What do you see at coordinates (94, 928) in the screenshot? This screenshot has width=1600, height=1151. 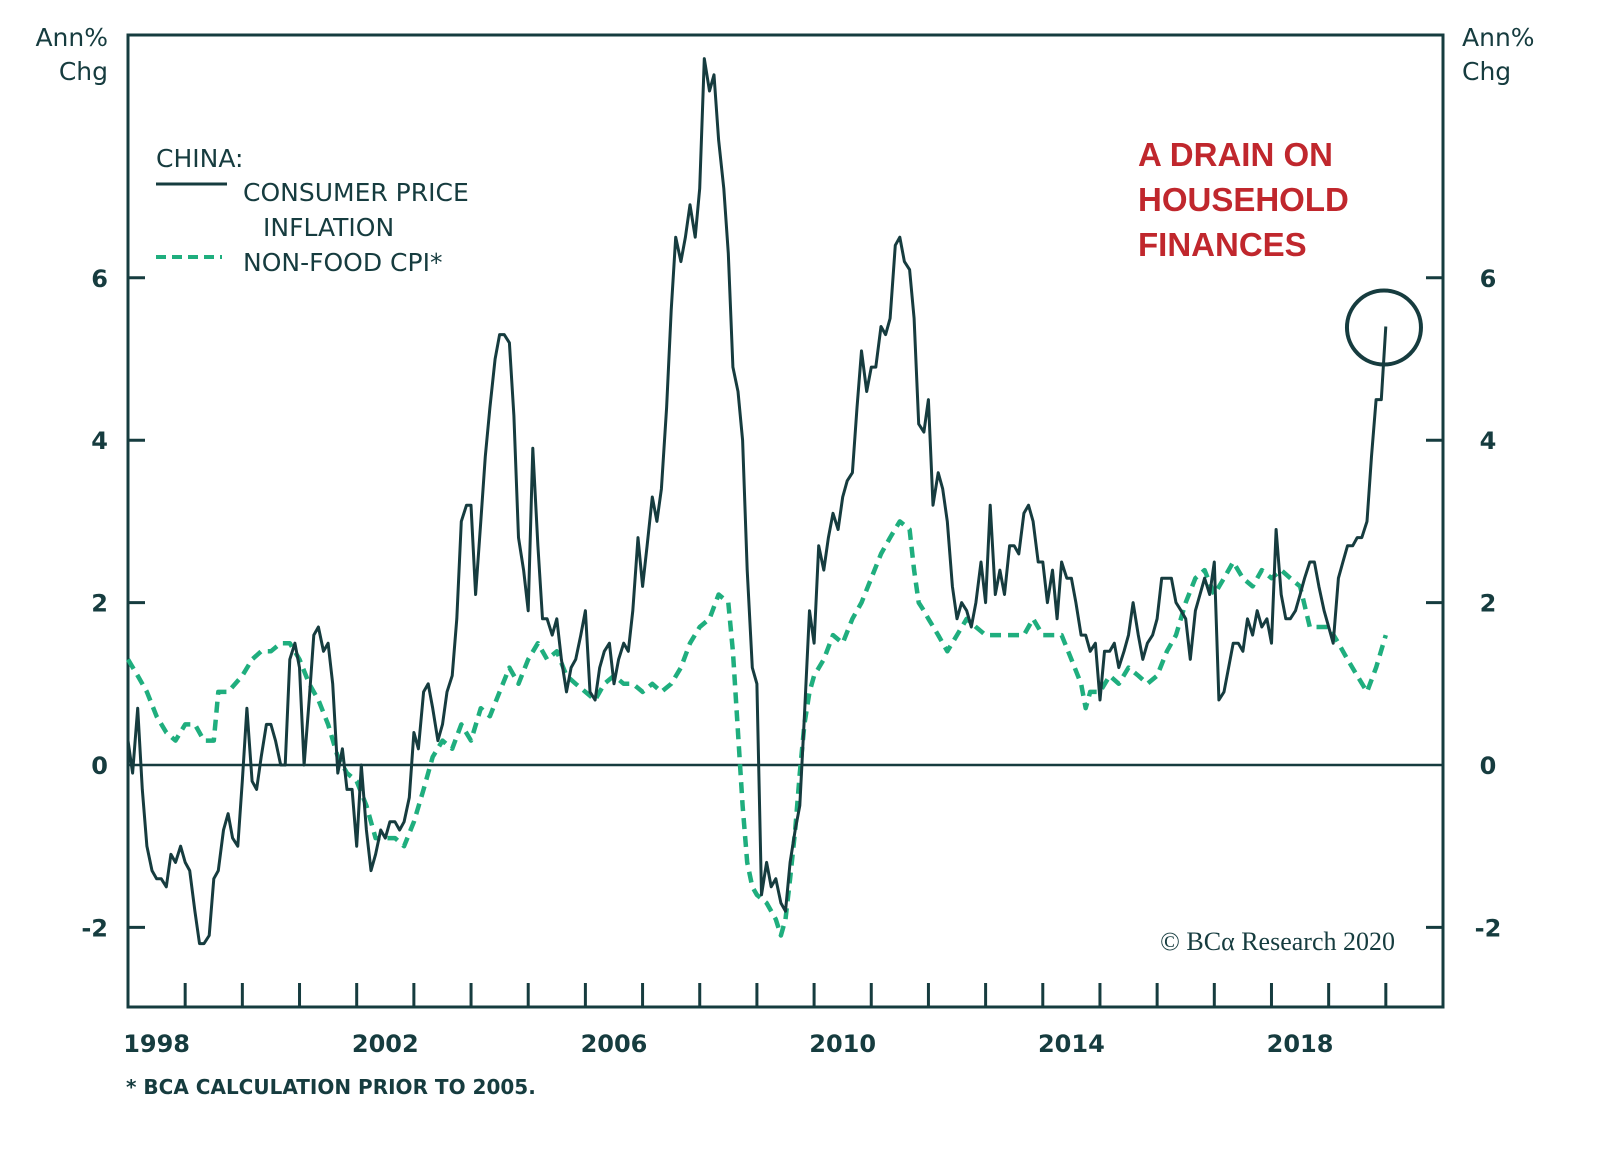 I see `y-tick-label-left: -2` at bounding box center [94, 928].